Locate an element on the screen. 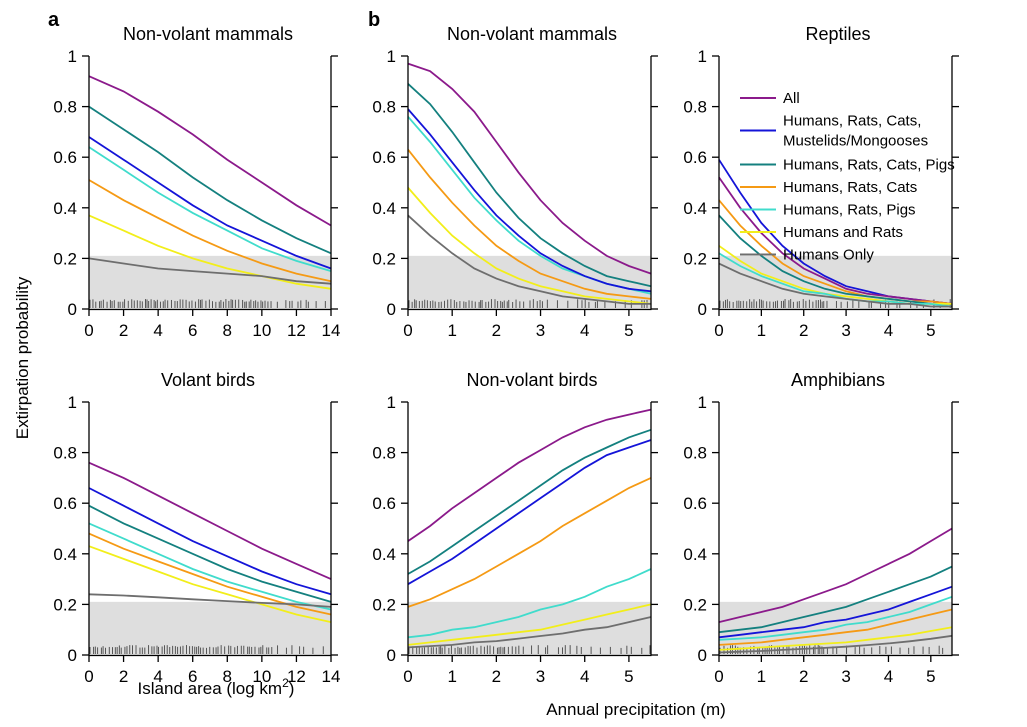  legend-label: All is located at coordinates (791, 98).